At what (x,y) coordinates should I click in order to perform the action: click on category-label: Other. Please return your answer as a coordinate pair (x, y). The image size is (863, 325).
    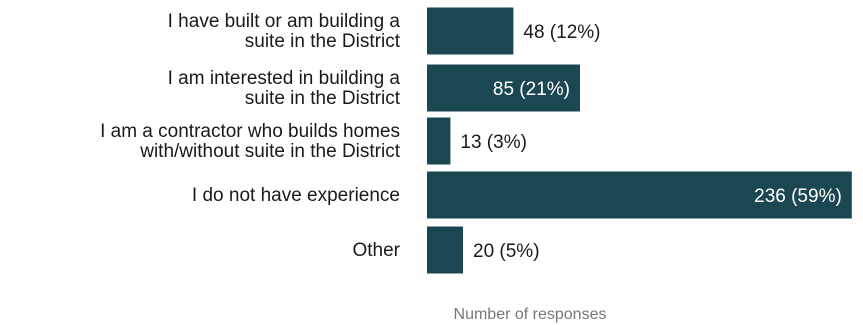
    Looking at the image, I should click on (376, 250).